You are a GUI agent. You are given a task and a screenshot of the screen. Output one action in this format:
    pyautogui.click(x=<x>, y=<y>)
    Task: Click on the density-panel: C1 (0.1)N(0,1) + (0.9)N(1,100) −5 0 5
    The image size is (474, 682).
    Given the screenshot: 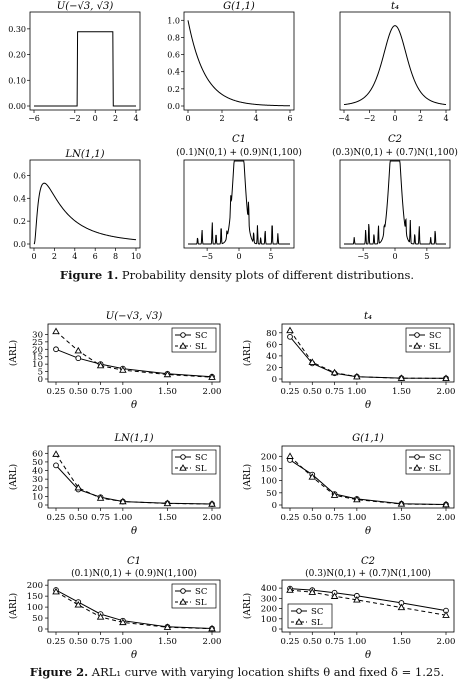 What is the action you would take?
    pyautogui.click(x=239, y=197)
    